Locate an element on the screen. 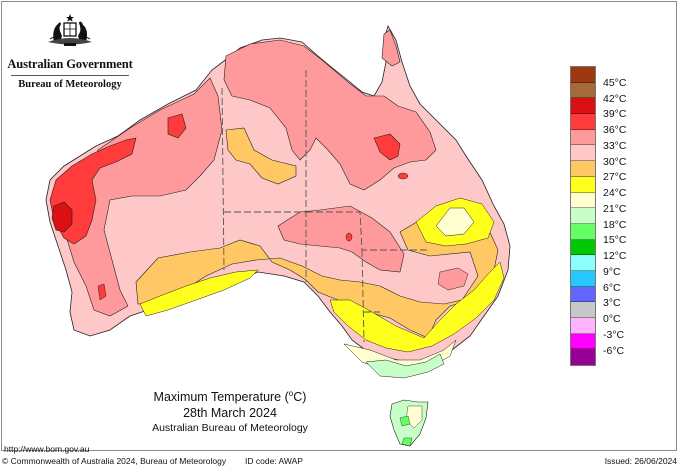 Image resolution: width=680 pixels, height=467 pixels. zone-24c-south is located at coordinates (199, 293).